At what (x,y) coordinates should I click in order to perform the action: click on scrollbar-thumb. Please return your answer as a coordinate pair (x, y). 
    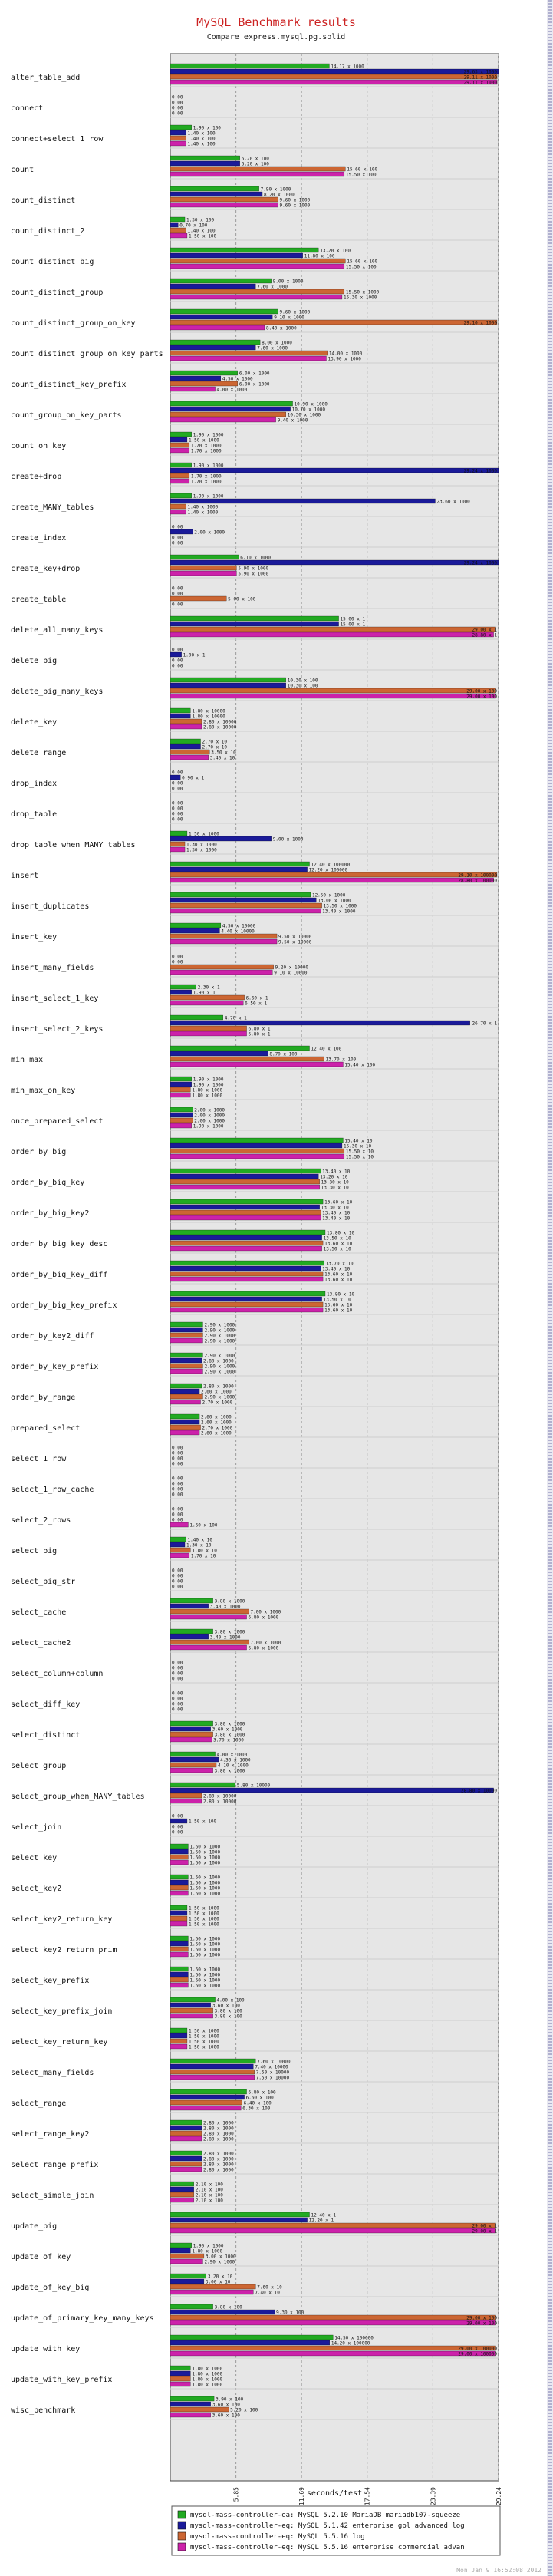
    Looking at the image, I should click on (550, 1288).